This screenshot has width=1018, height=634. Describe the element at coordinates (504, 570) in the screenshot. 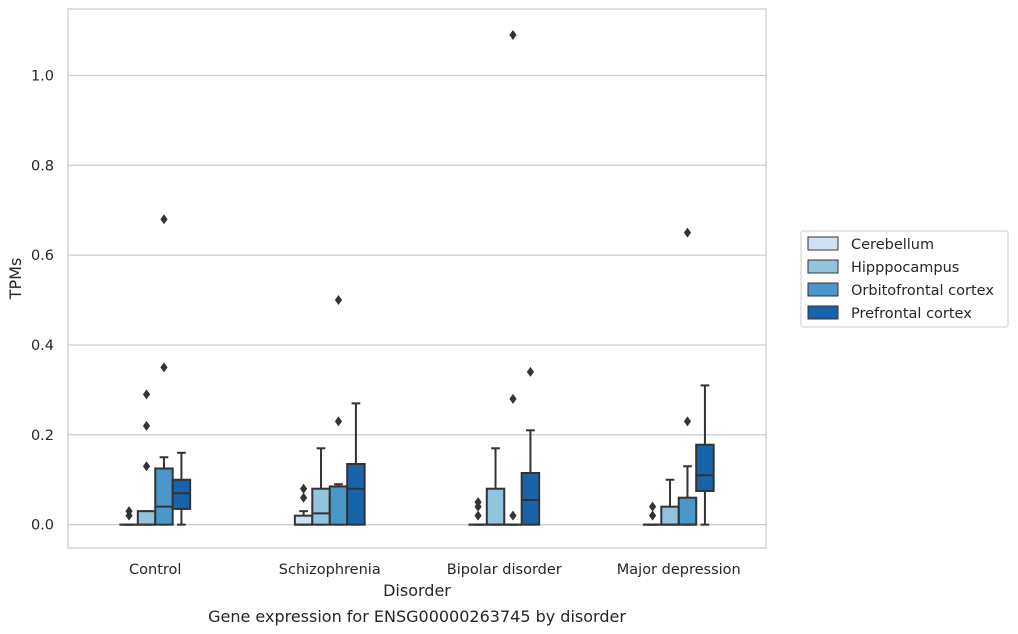

I see `x-tick-label: Bipolar disorder` at that location.